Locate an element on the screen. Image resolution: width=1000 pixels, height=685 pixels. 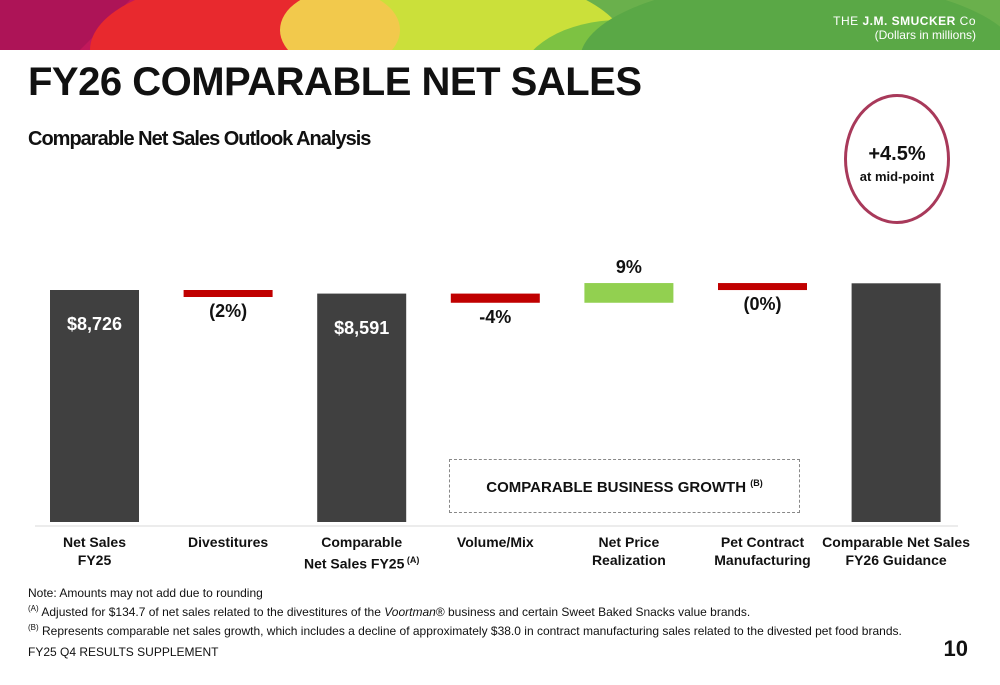
bar-2-total is located at coordinates (362, 407).